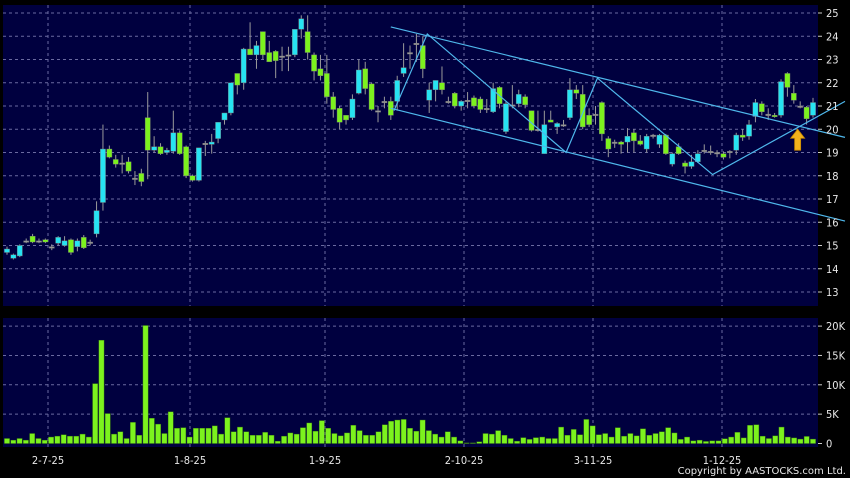  I want to click on price-tick-label: 25, so click(832, 13).